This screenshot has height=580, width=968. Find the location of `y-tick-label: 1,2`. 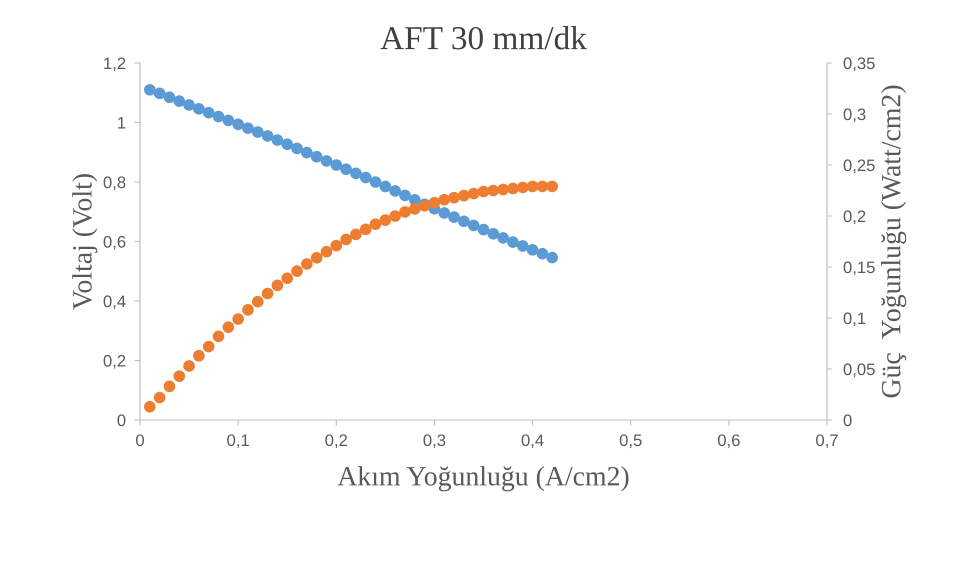

y-tick-label: 1,2 is located at coordinates (115, 64).